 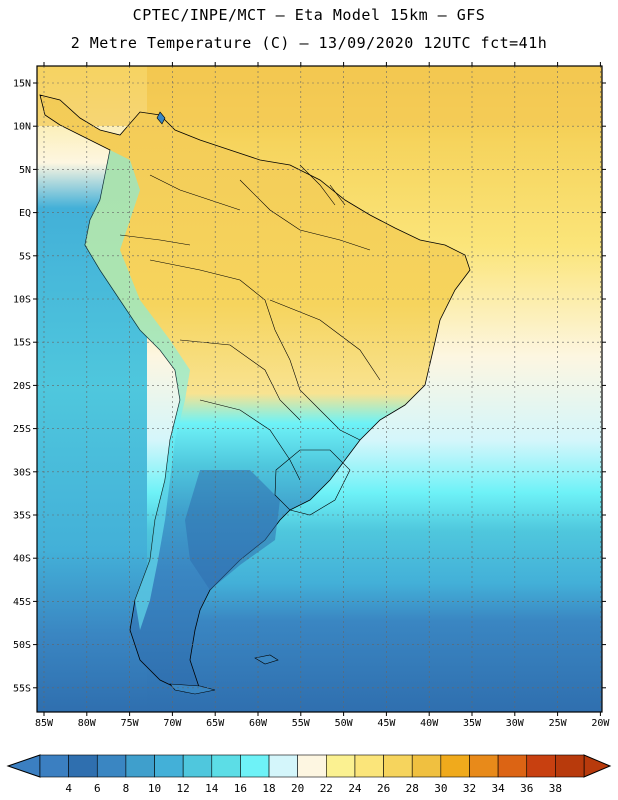 I want to click on lat-tick-label: EQ, so click(x=25, y=213).